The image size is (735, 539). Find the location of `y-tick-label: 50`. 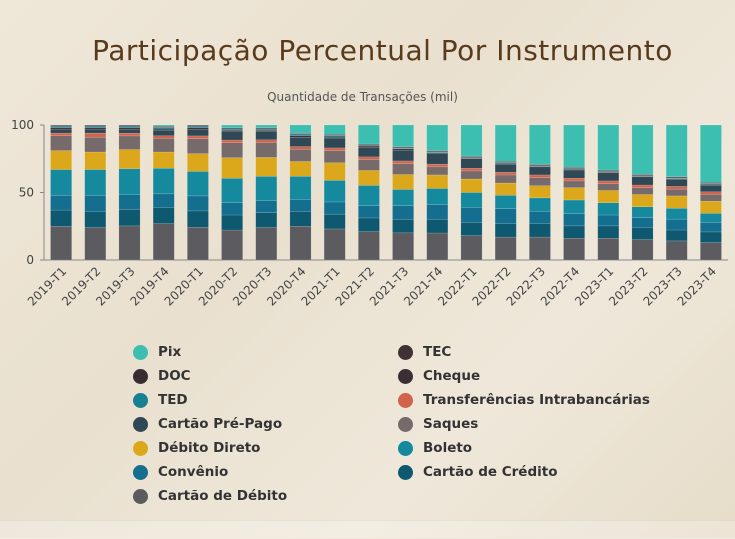

y-tick-label: 50 is located at coordinates (26, 193).